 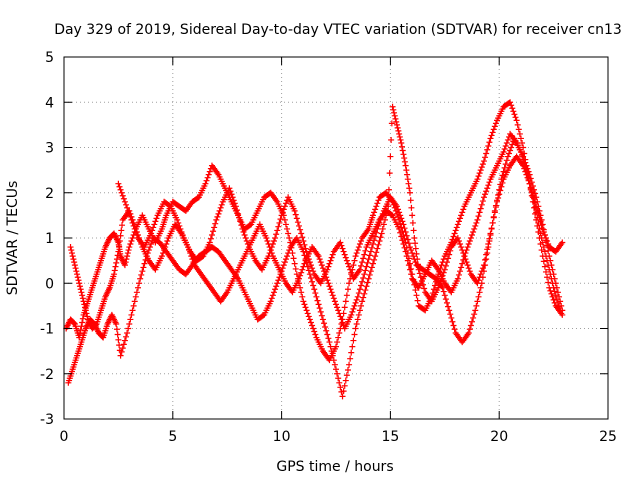 I want to click on y-tick-label: -2, so click(x=47, y=375).